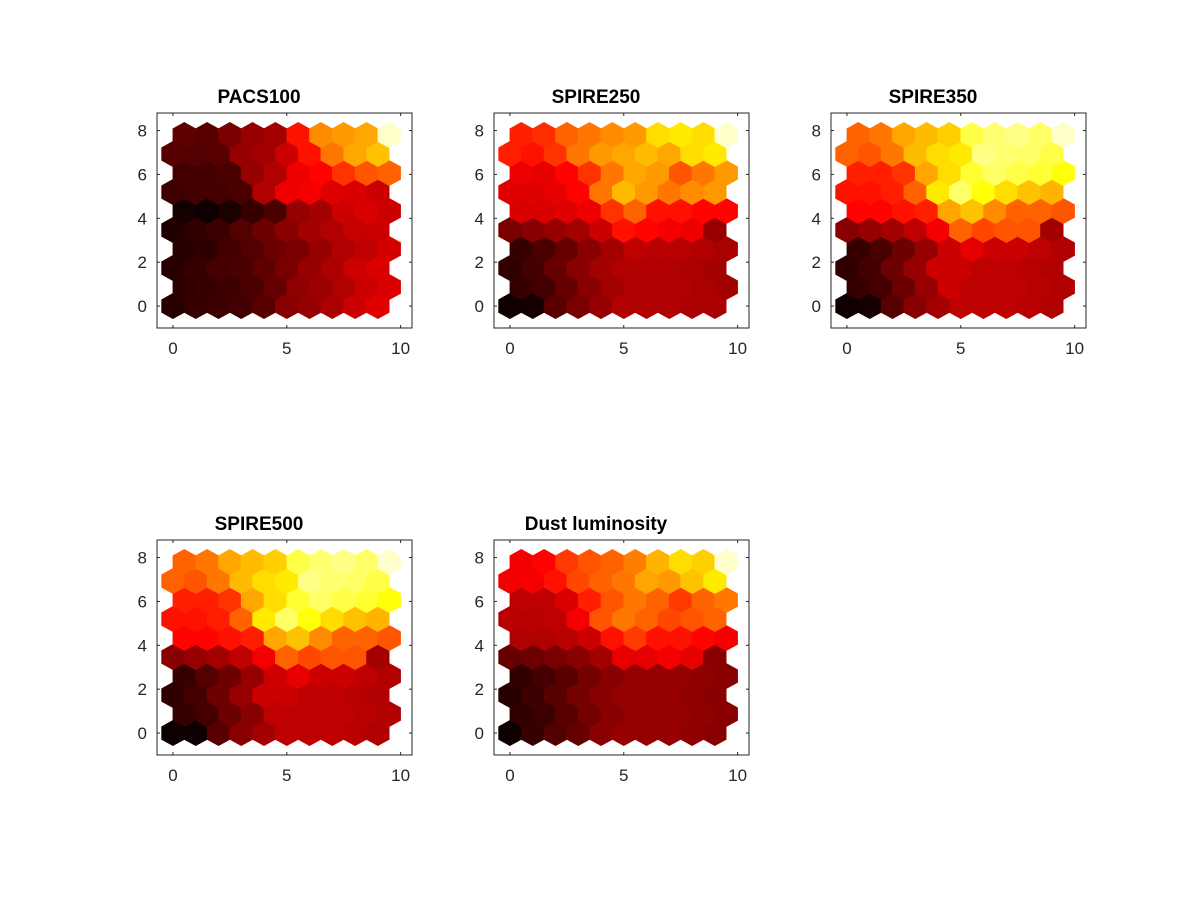  I want to click on panel-title: SPIRE350, so click(933, 97).